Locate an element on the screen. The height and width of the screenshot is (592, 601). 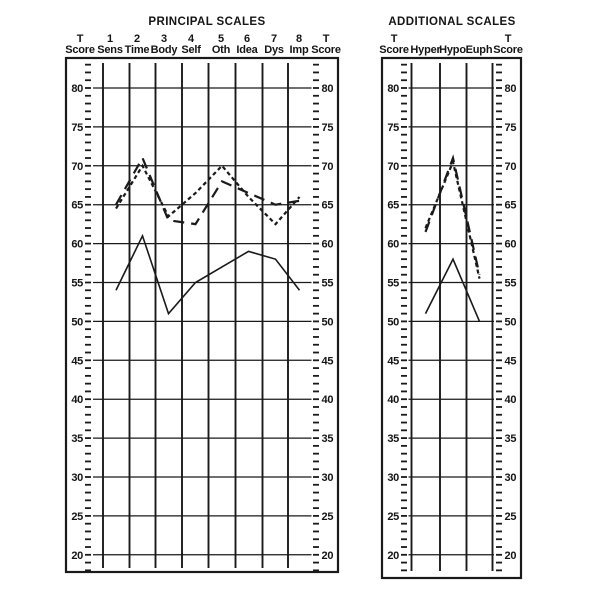
principal-column-name-oth: Oth is located at coordinates (221, 50).